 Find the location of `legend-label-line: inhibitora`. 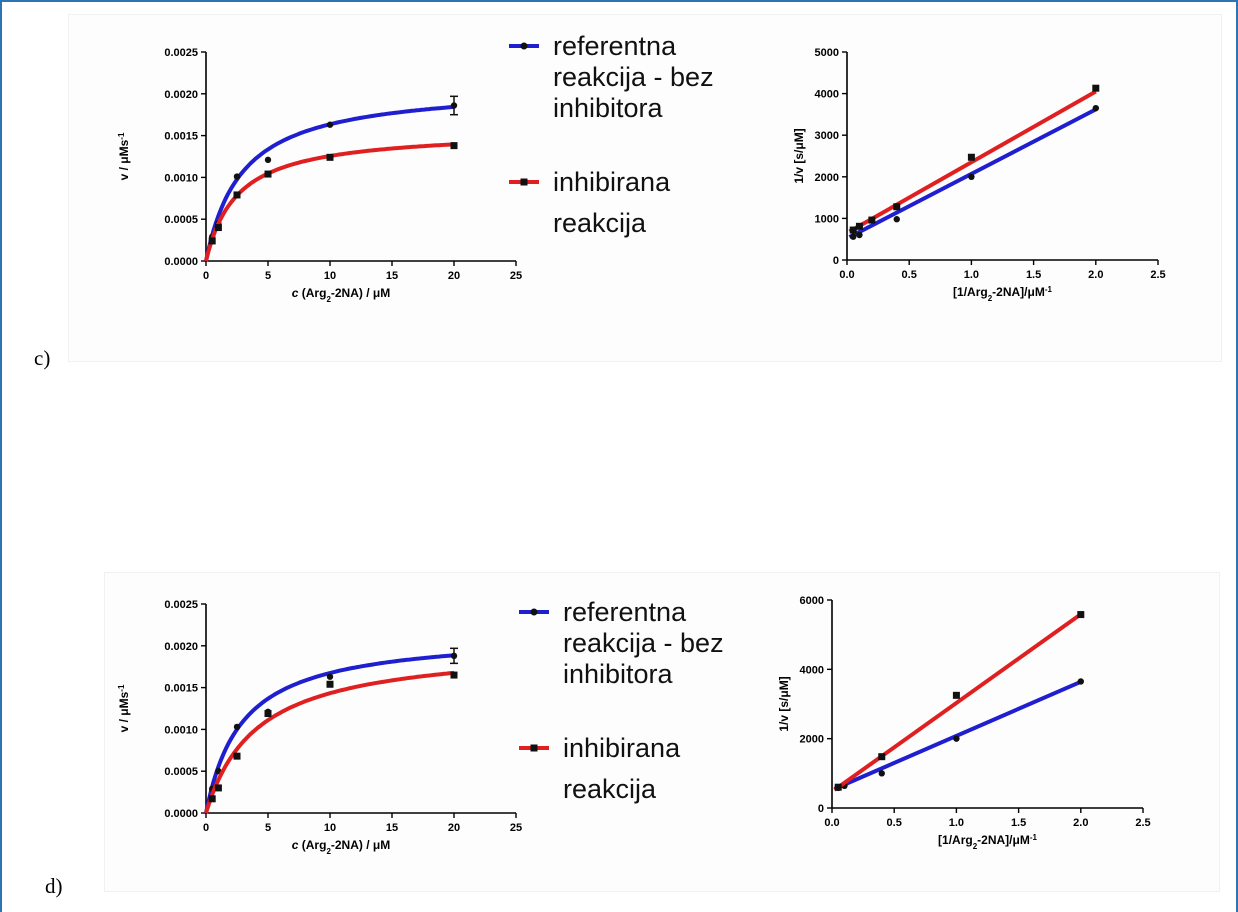

legend-label-line: inhibitora is located at coordinates (608, 108).